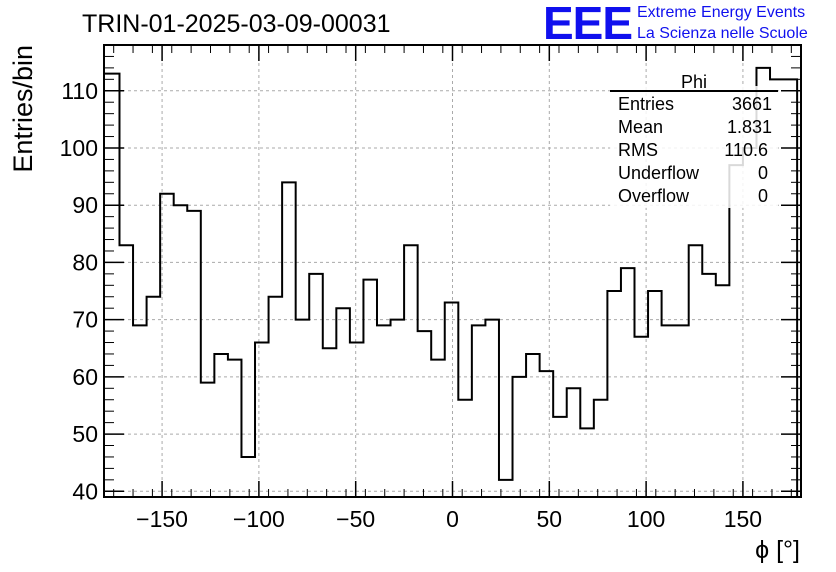 Image resolution: width=836 pixels, height=572 pixels. Describe the element at coordinates (654, 196) in the screenshot. I see `stats-label-overflow: Overflow` at that location.